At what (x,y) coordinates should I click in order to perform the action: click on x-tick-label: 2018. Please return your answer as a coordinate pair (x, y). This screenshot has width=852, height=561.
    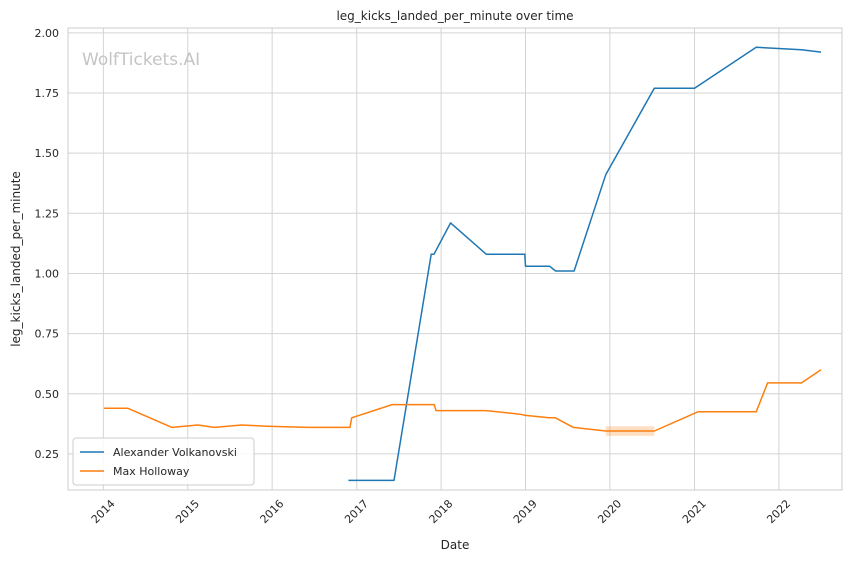
    Looking at the image, I should click on (441, 511).